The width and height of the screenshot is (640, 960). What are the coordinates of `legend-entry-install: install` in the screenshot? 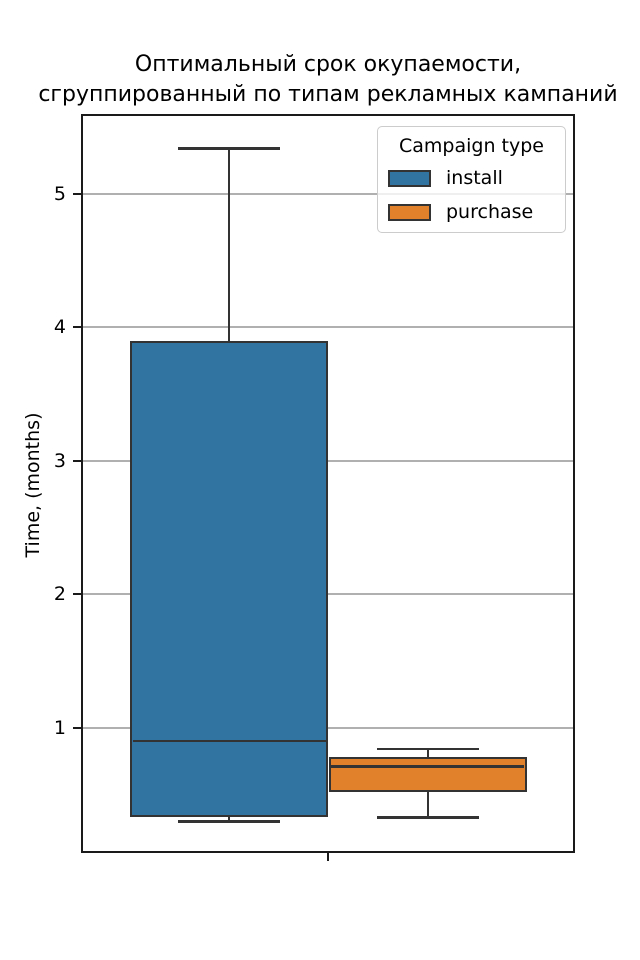 It's located at (471, 178).